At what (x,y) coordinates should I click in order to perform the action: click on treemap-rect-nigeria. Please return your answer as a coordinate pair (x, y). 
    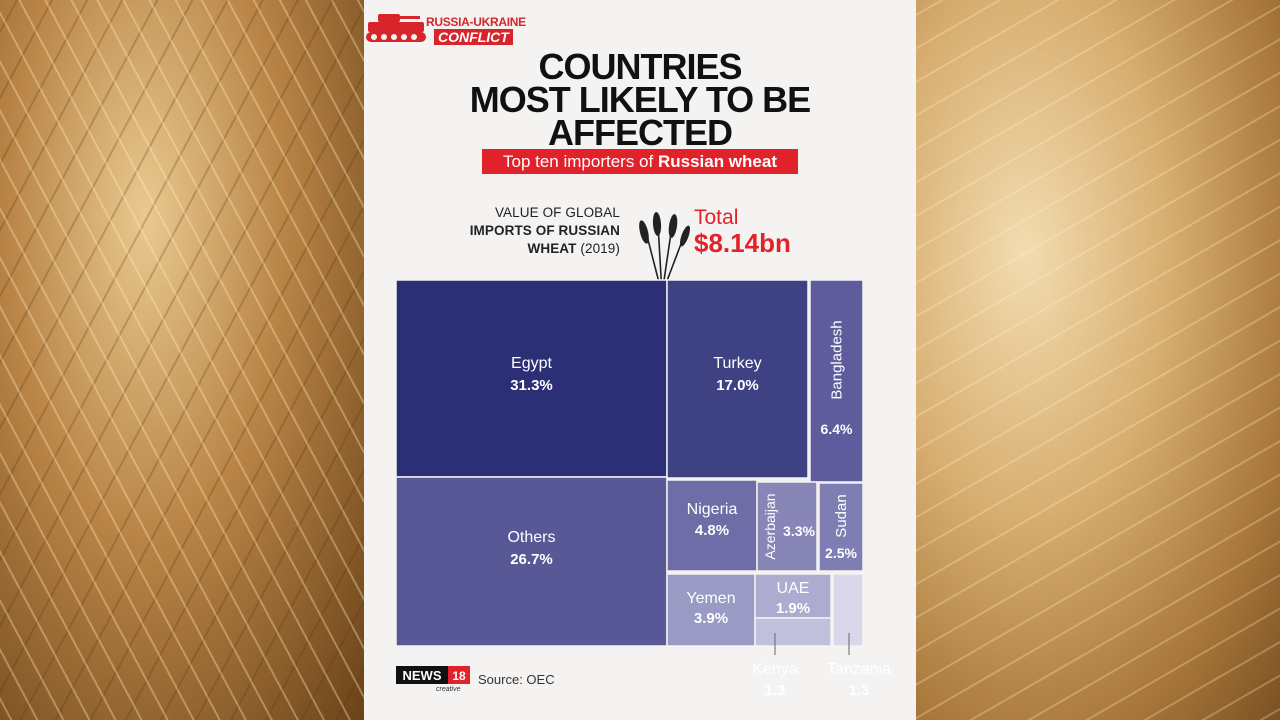
    Looking at the image, I should click on (712, 525).